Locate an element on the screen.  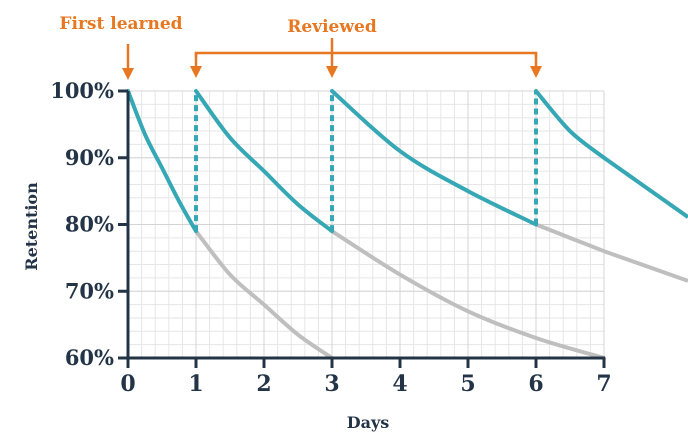
reviewed-bracket is located at coordinates (366, 54).